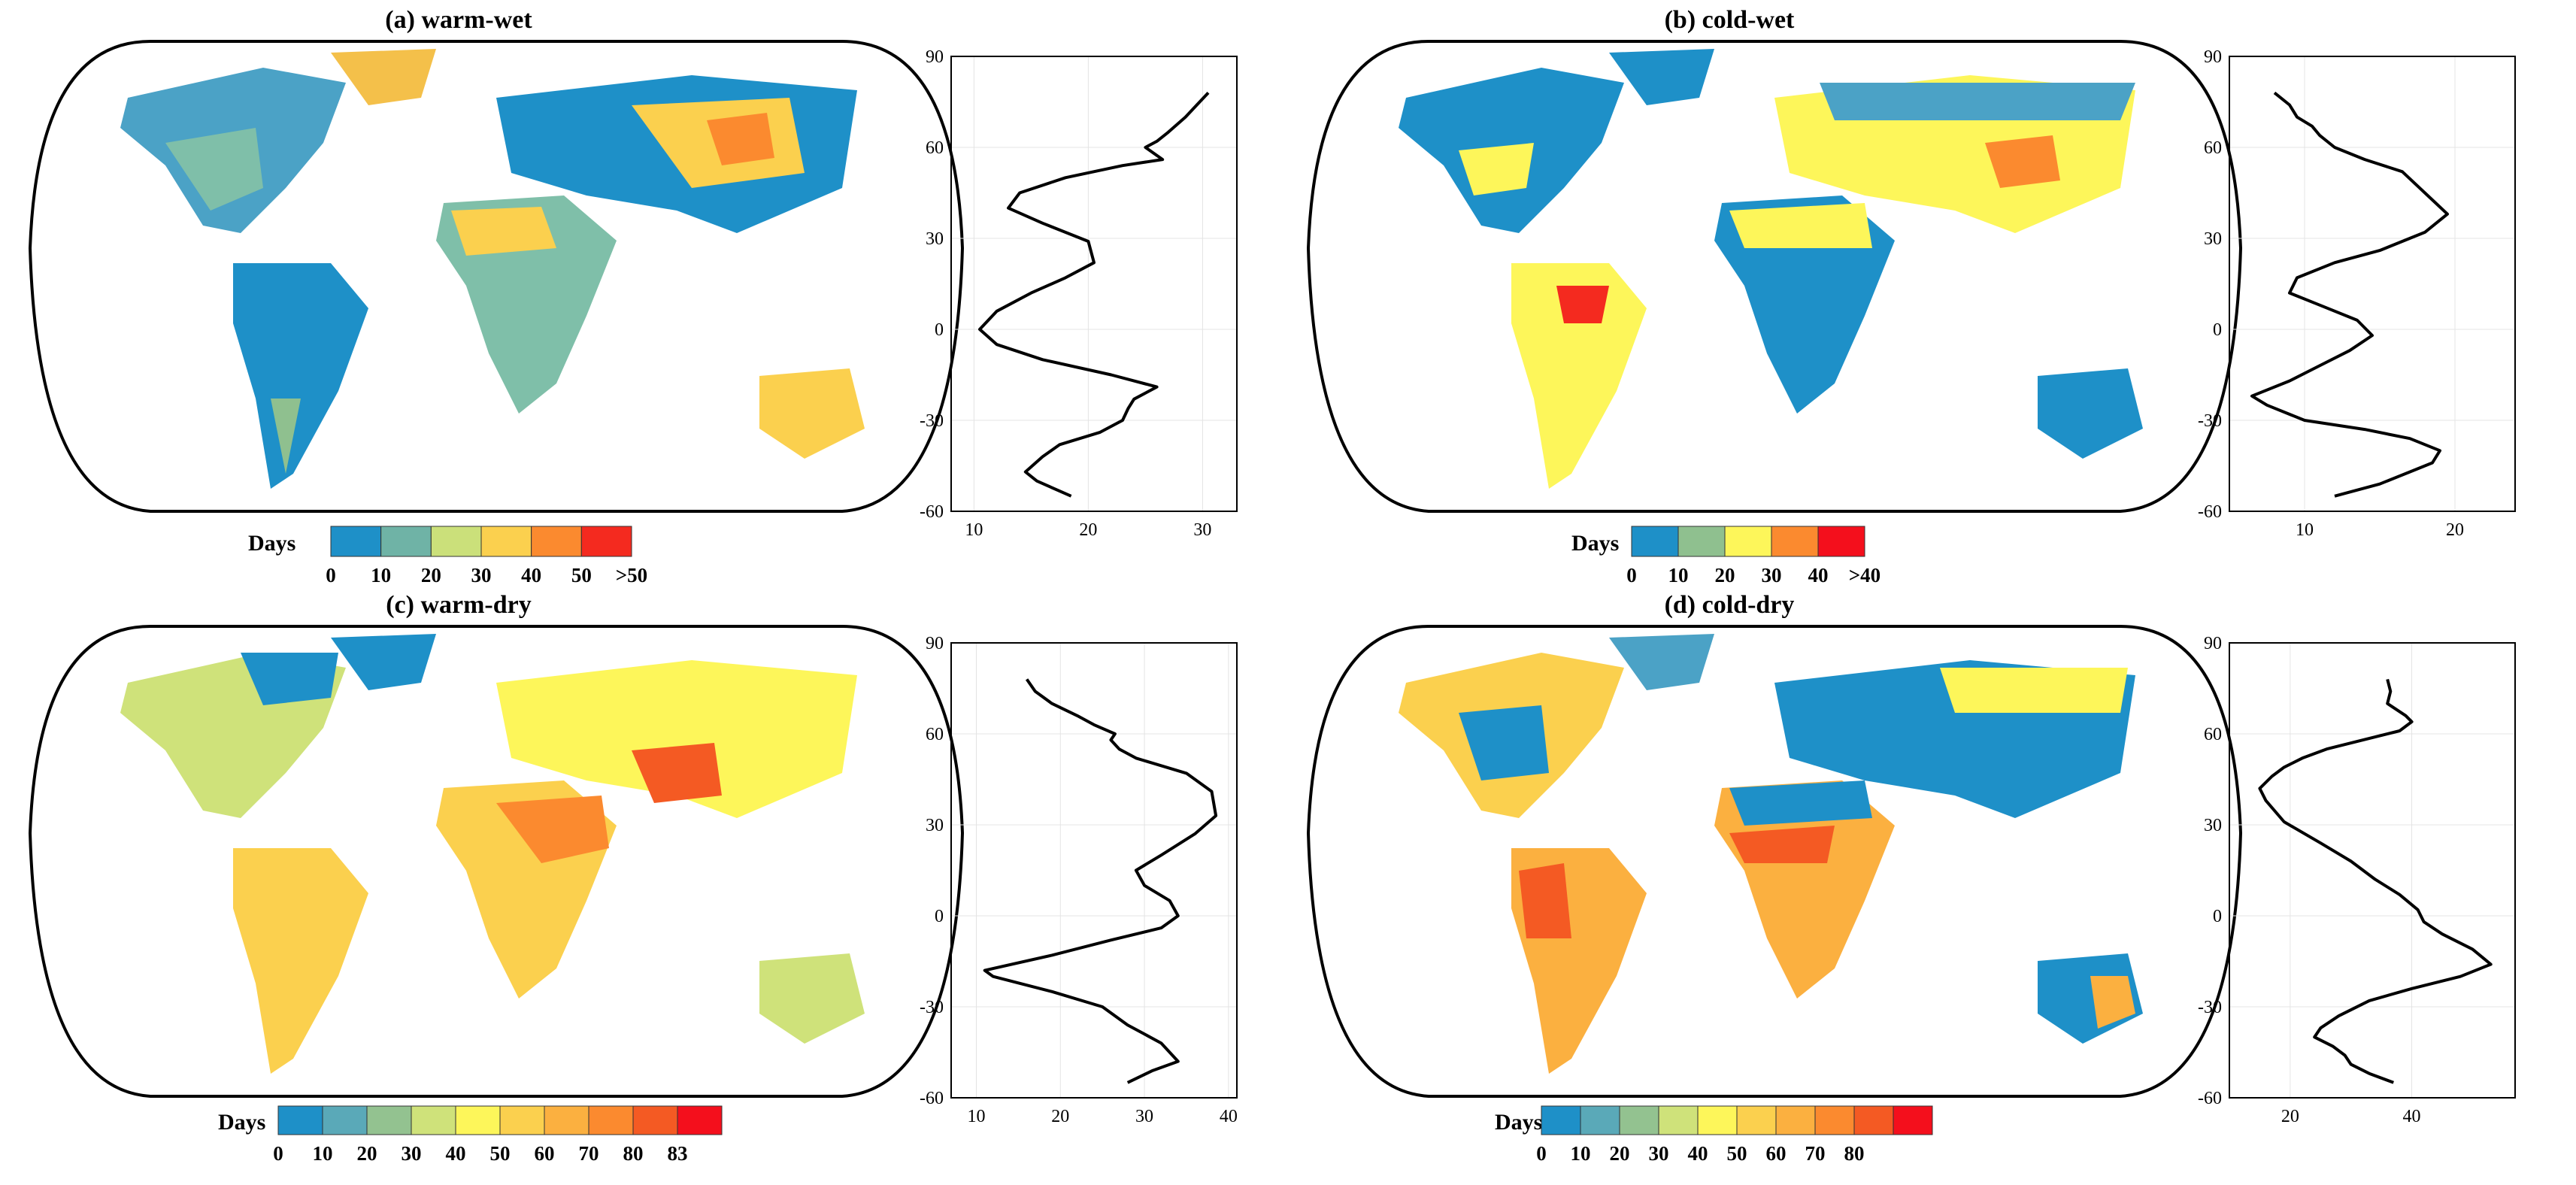  Describe the element at coordinates (977, 1117) in the screenshot. I see `x-tick-label: 10` at that location.